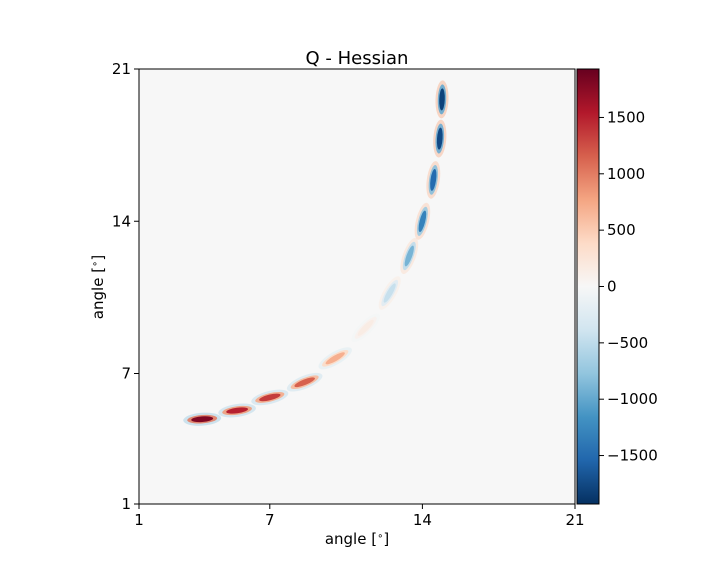 The image size is (720, 576). I want to click on y-tick-label: 7, so click(126, 374).